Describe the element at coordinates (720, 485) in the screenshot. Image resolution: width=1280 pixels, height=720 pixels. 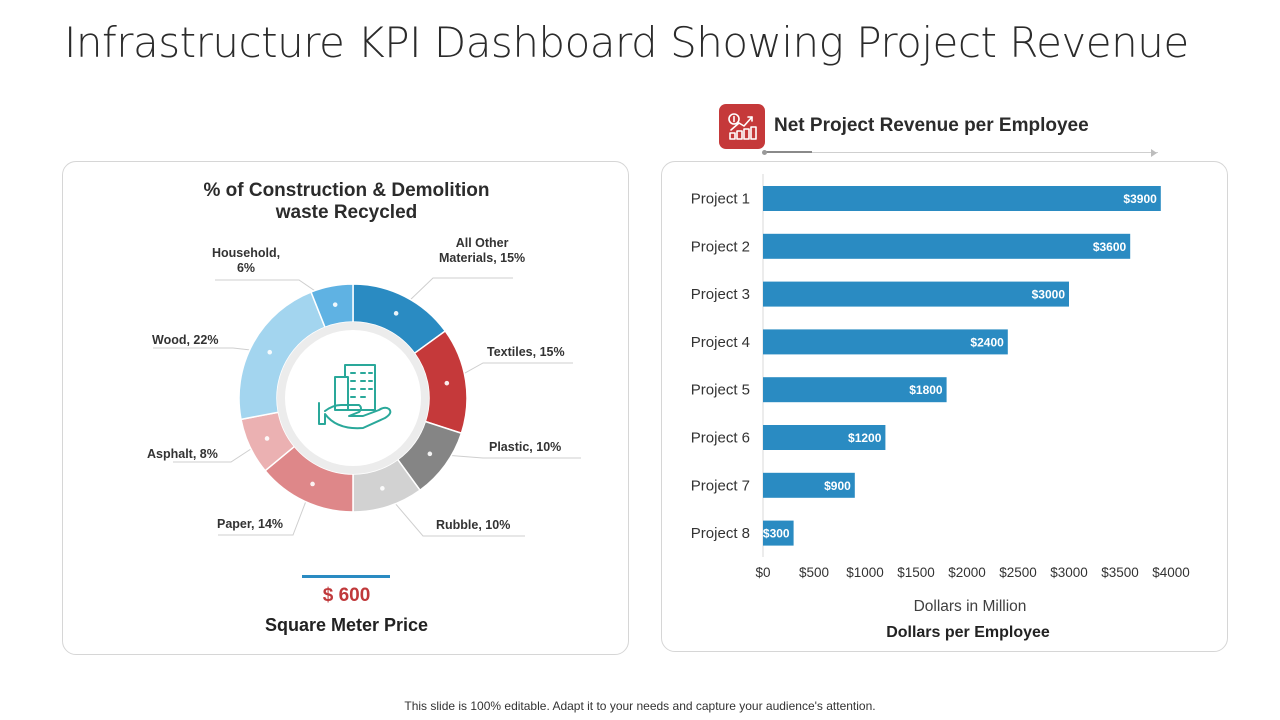
I see `category-label-project-7: Project 7` at that location.